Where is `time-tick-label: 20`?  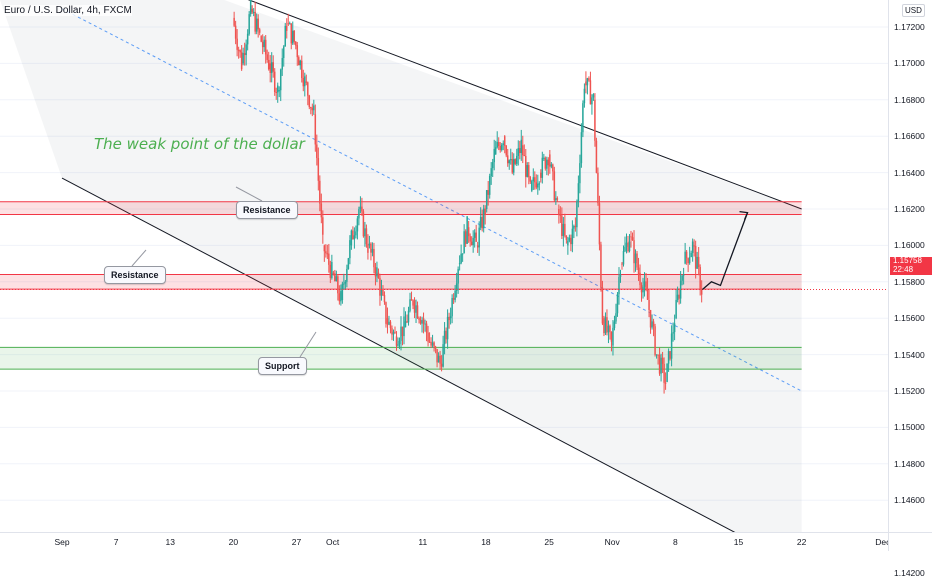 time-tick-label: 20 is located at coordinates (233, 542).